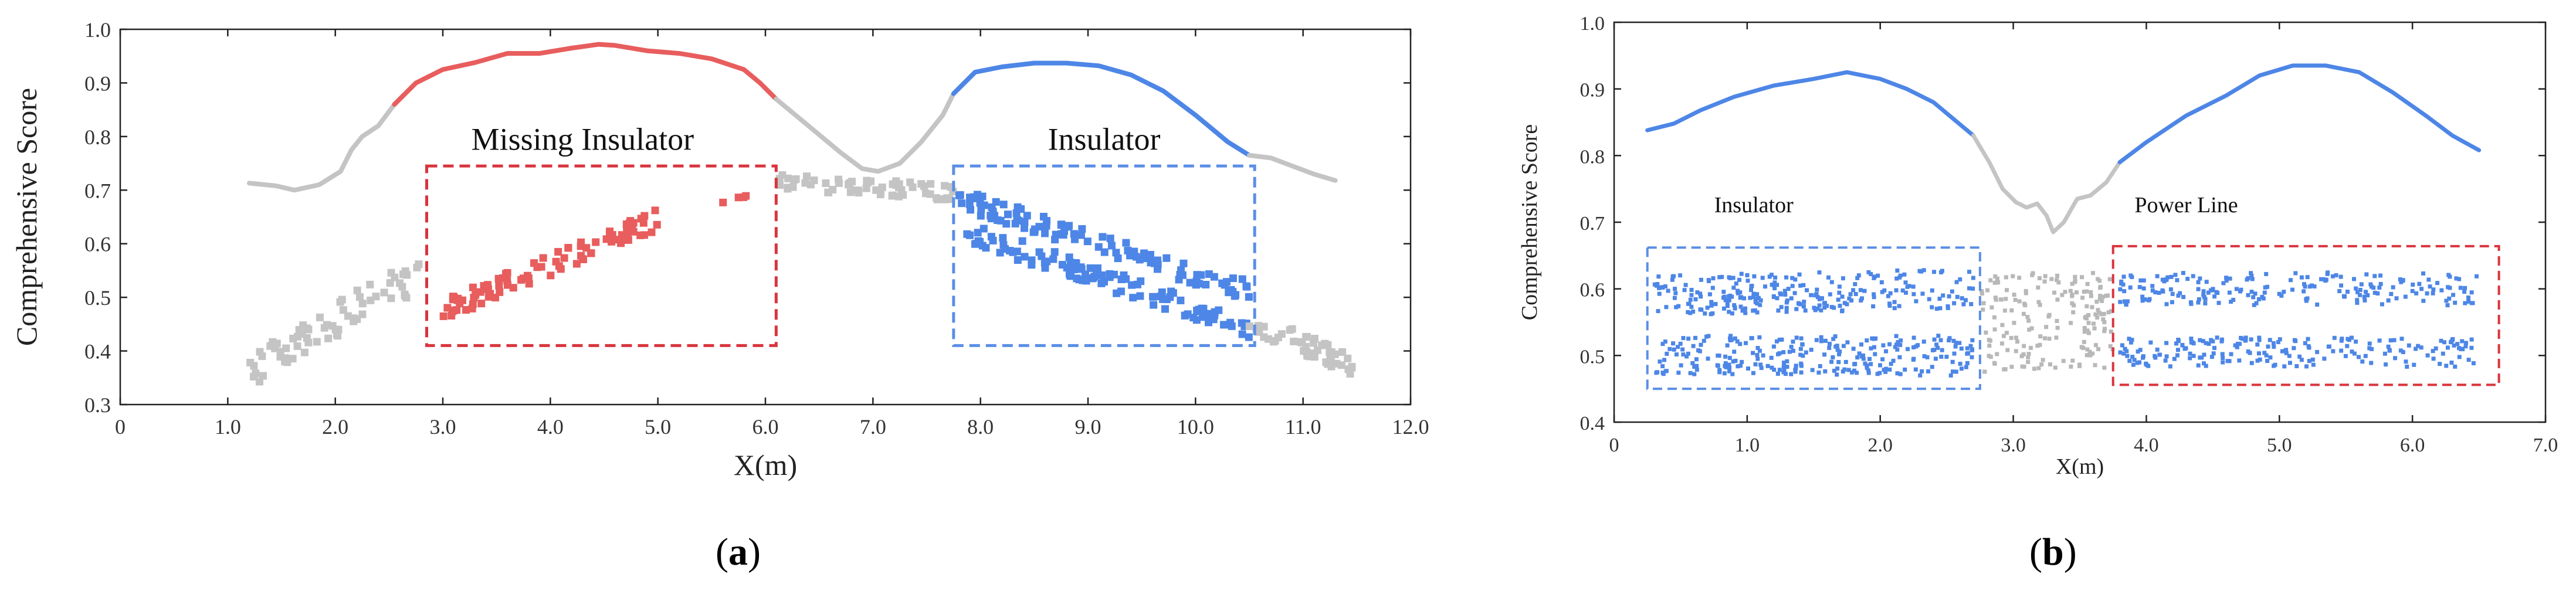 This screenshot has height=591, width=2576. What do you see at coordinates (981, 427) in the screenshot?
I see `x-tick-label: 8.0` at bounding box center [981, 427].